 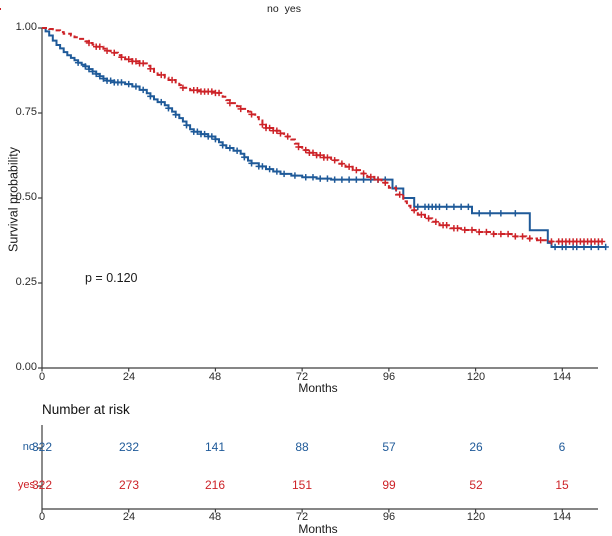 What do you see at coordinates (562, 447) in the screenshot?
I see `risk-value: 6` at bounding box center [562, 447].